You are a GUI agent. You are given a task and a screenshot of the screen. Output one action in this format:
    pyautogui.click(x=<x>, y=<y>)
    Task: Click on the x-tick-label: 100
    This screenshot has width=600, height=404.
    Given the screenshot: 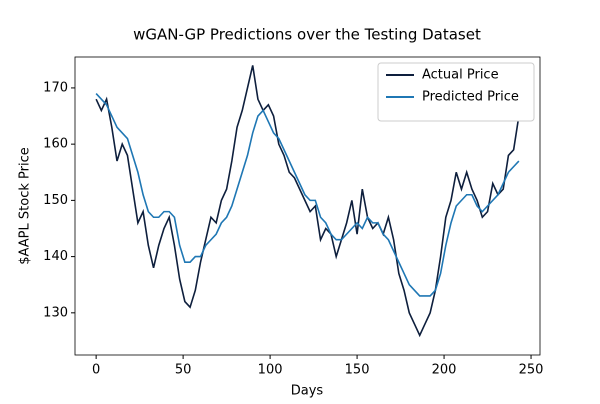 What is the action you would take?
    pyautogui.click(x=270, y=370)
    